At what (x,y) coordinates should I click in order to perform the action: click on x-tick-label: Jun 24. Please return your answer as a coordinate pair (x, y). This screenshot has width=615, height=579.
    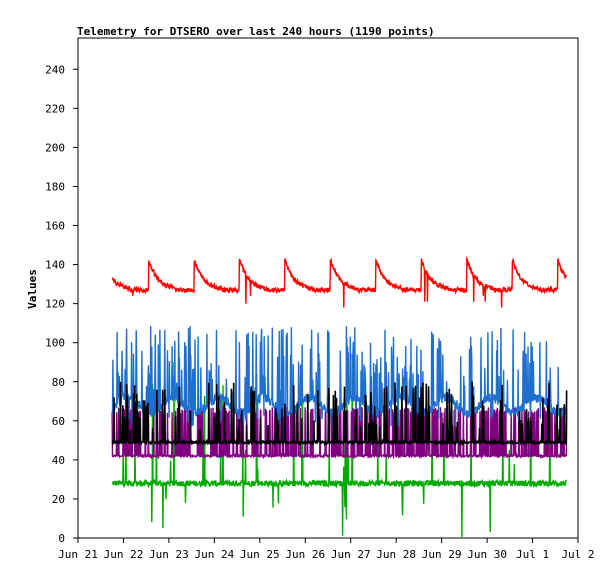
    Looking at the image, I should click on (214, 554).